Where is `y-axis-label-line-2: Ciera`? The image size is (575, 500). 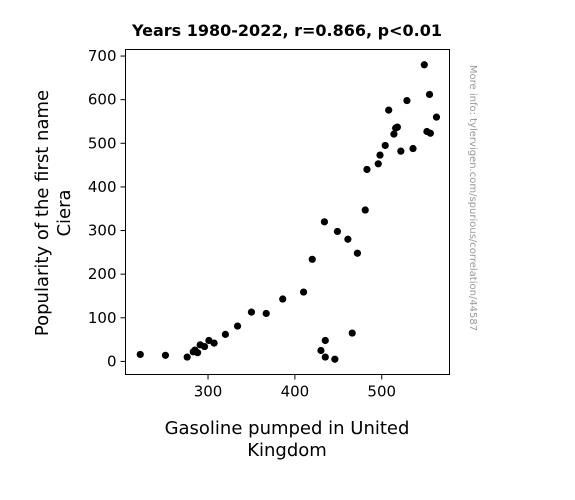 y-axis-label-line-2: Ciera is located at coordinates (64, 212).